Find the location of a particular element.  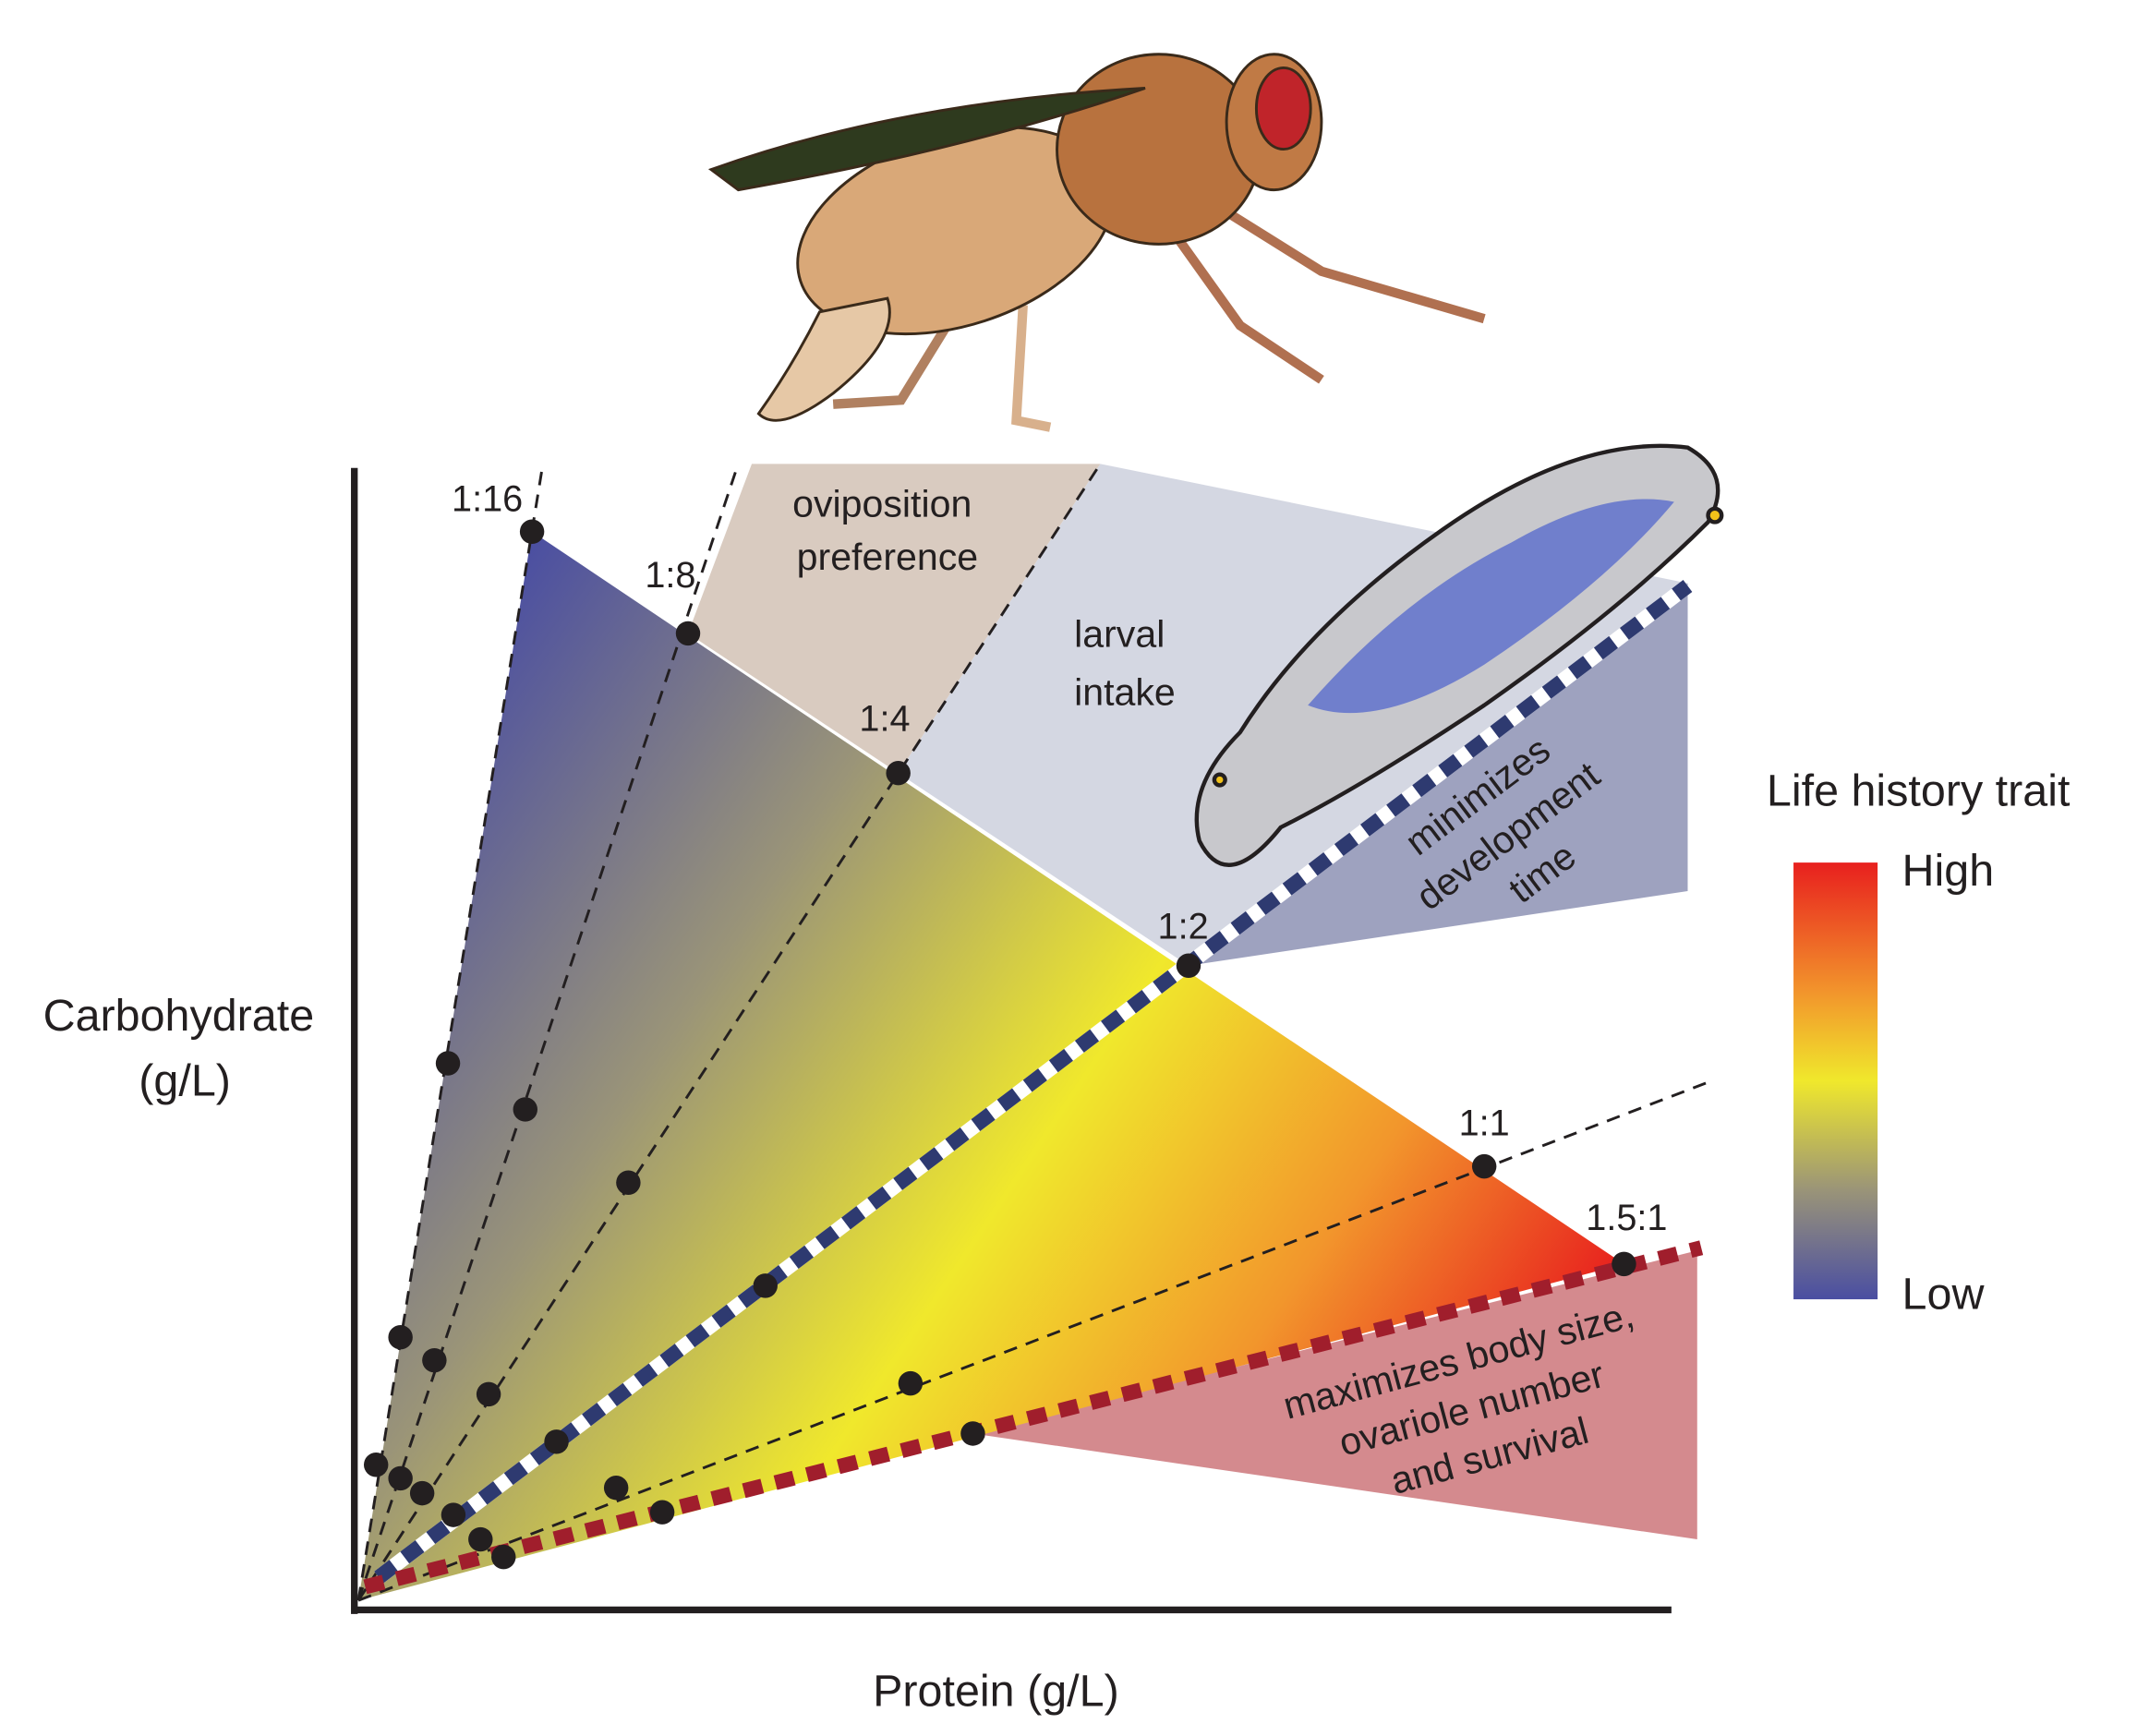

ratio-label: 1:16 is located at coordinates (487, 500).